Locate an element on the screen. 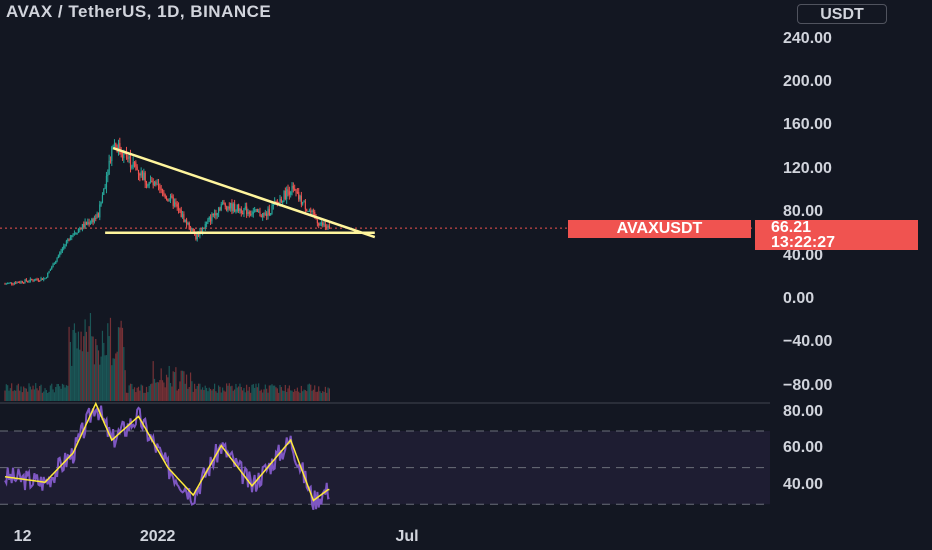 The height and width of the screenshot is (550, 932). y-axis-tick: 0.00 is located at coordinates (799, 298).